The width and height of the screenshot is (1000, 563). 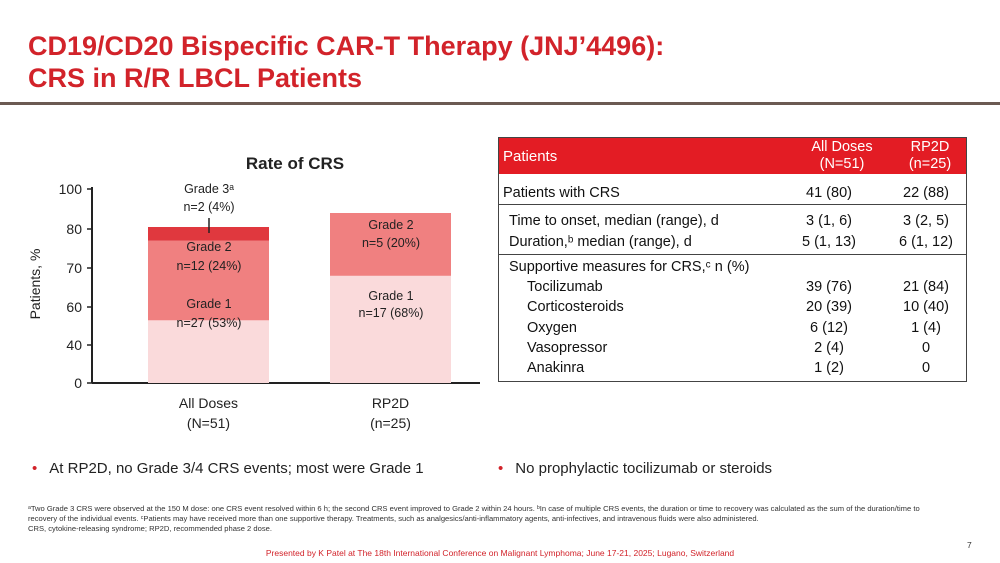 I want to click on grade3-callout-label: Grade 3ᵃ, so click(x=209, y=189).